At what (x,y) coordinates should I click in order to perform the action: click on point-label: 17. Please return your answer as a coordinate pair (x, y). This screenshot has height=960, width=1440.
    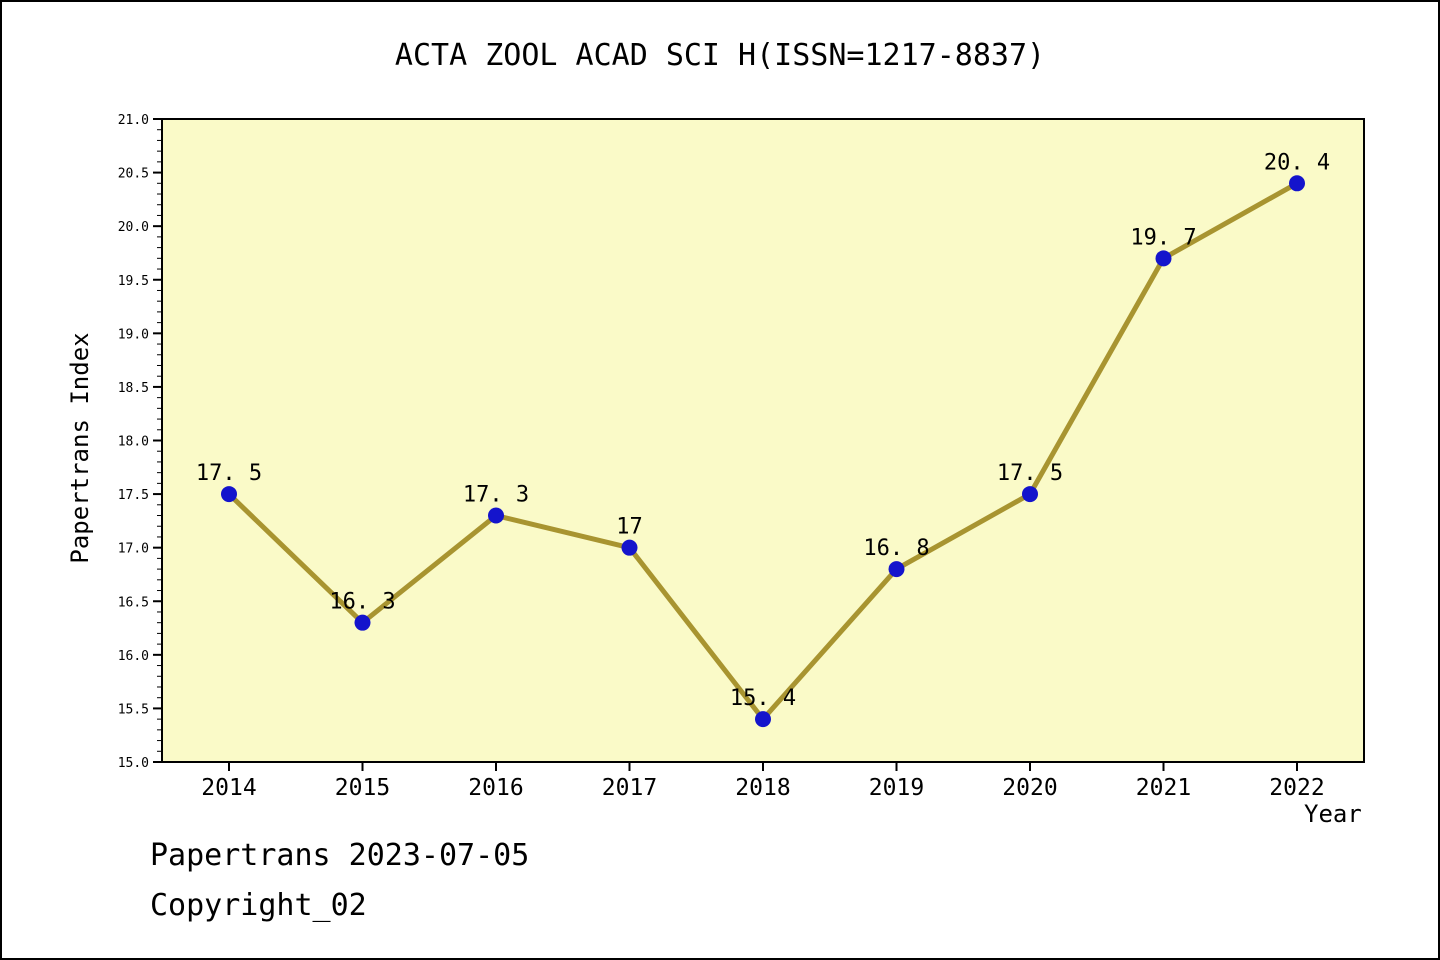
    Looking at the image, I should click on (629, 527).